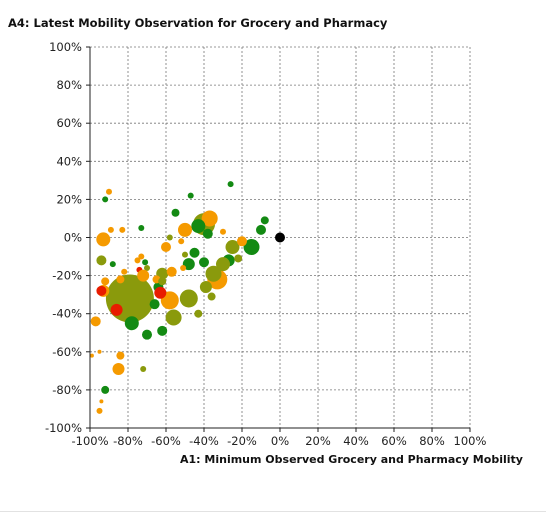  What do you see at coordinates (73, 238) in the screenshot?
I see `y-tick-label: 0%` at bounding box center [73, 238].